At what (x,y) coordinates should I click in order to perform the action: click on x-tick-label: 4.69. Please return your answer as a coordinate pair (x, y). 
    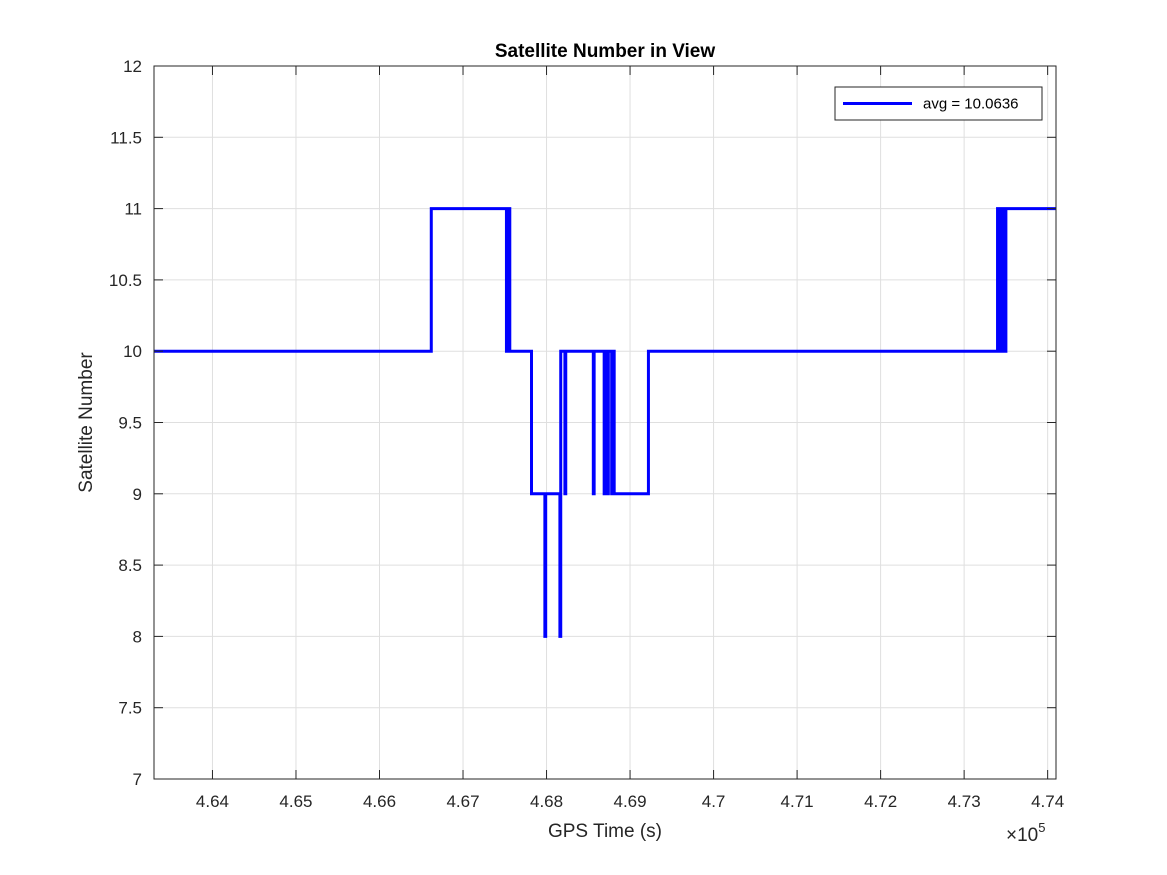
    Looking at the image, I should click on (630, 801).